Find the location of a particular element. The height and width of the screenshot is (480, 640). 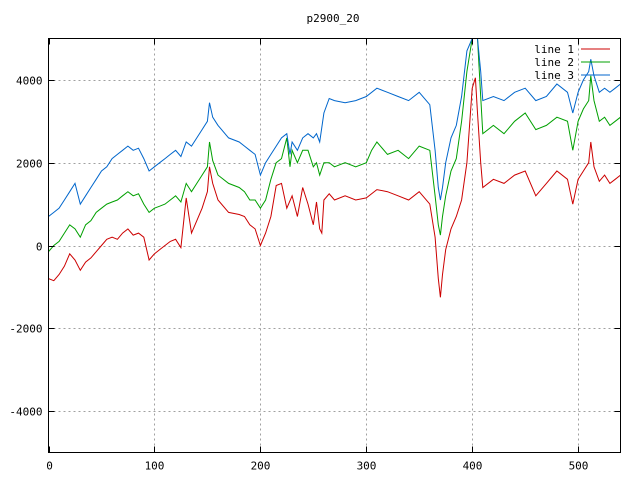

y-tick-label: 4000 is located at coordinates (29, 81).